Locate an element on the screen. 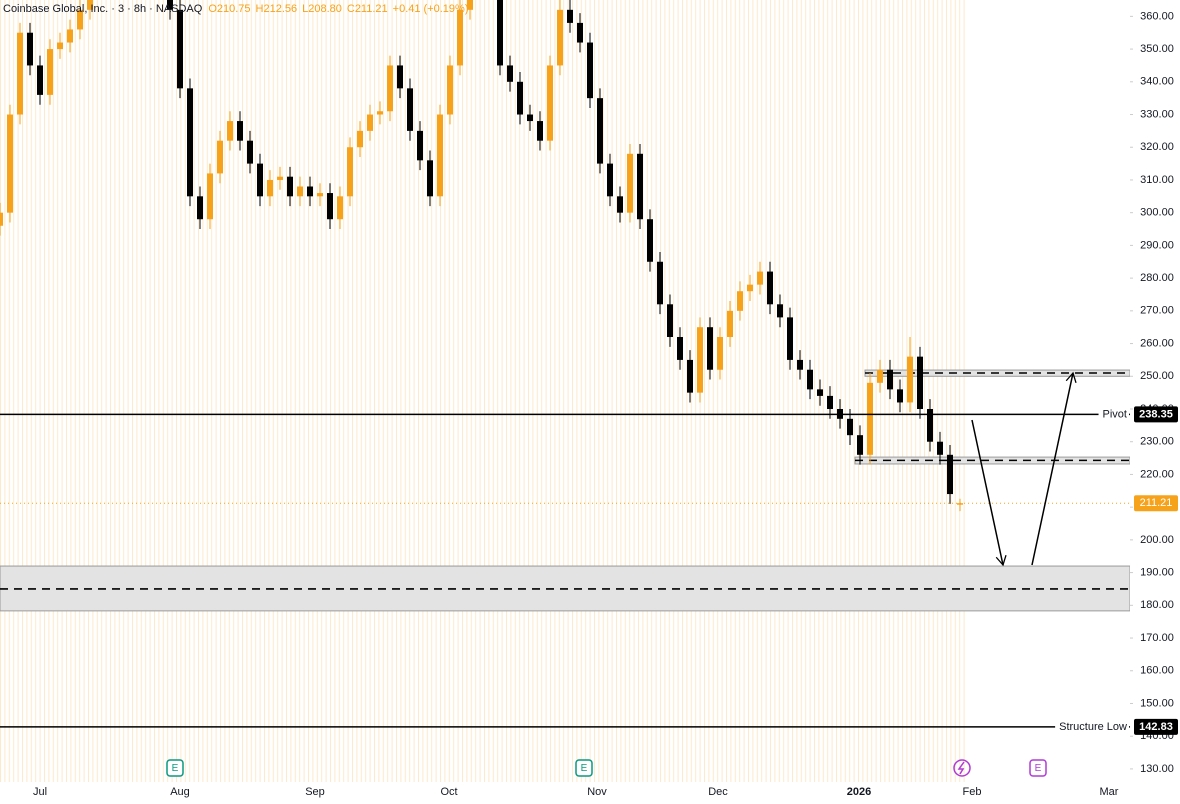 This screenshot has width=1180, height=804. y-tick-label: 250.00 is located at coordinates (1157, 376).